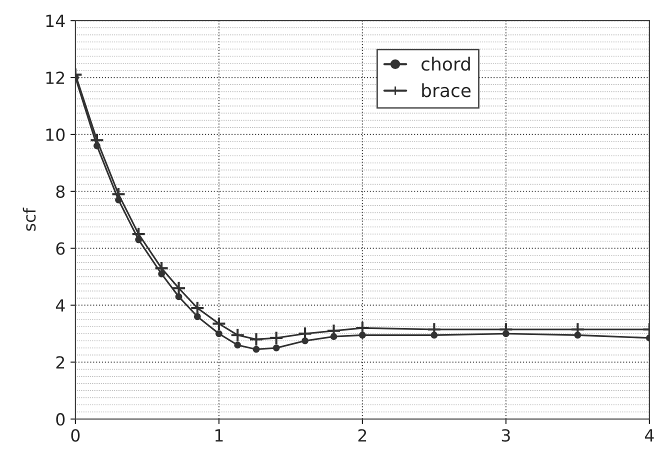 This screenshot has height=458, width=656. I want to click on y-tick-label: 12, so click(55, 77).